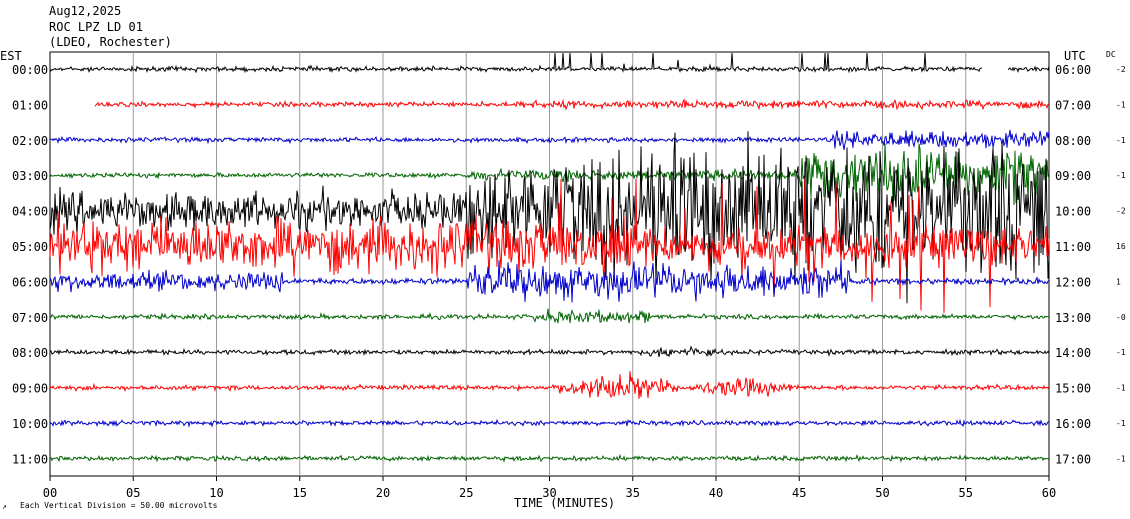 The height and width of the screenshot is (519, 1130). I want to click on x-tick-label: 40, so click(716, 493).